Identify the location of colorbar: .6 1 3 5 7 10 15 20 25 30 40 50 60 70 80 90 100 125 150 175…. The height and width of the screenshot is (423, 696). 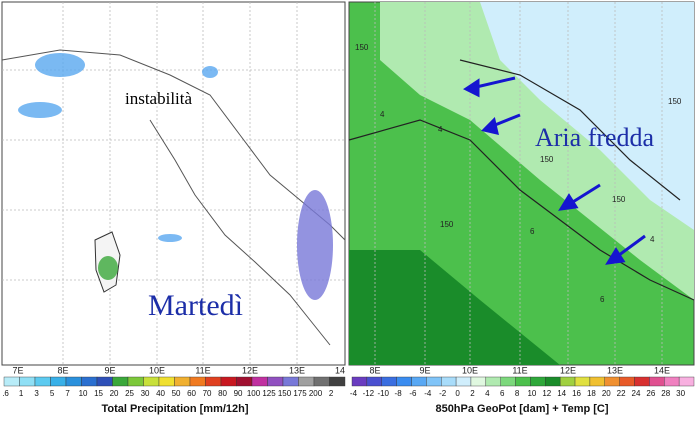
(174, 387).